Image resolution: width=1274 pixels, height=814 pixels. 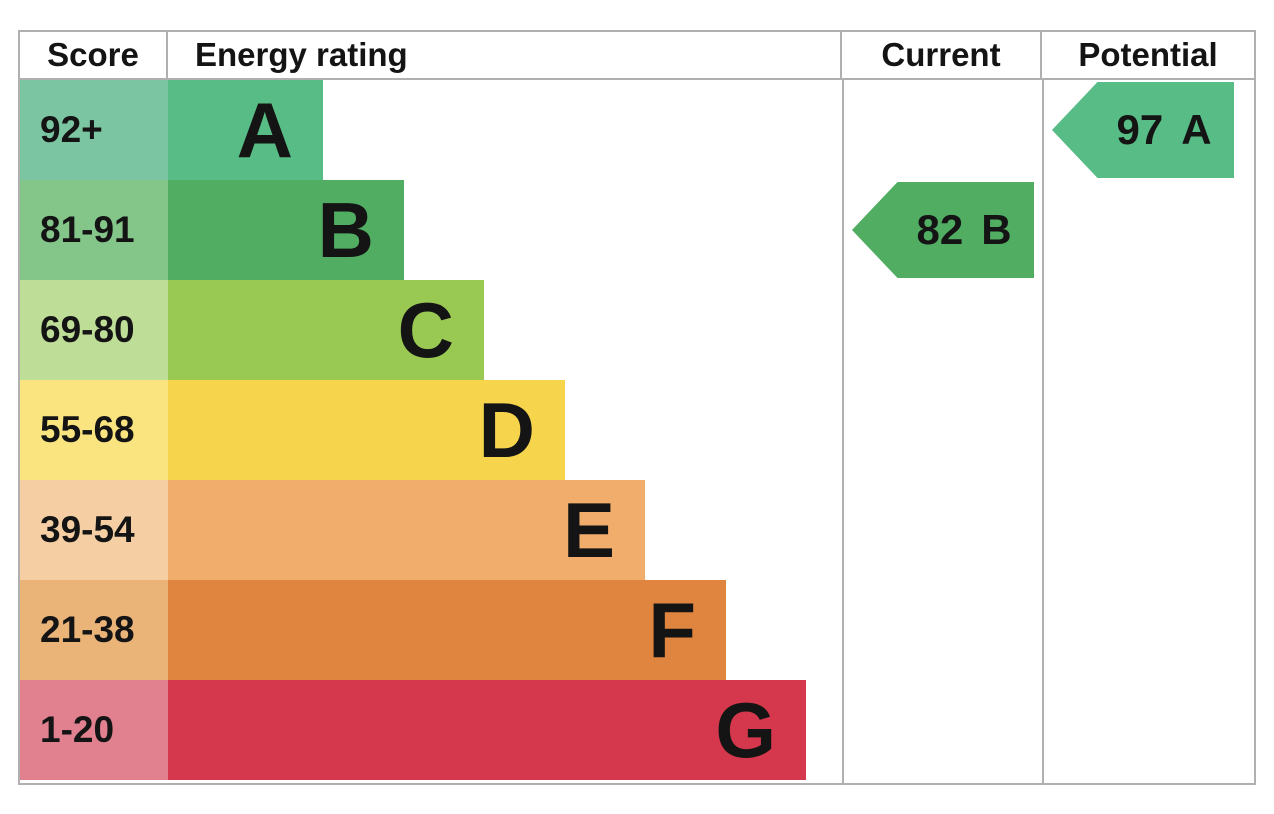 What do you see at coordinates (505, 55) in the screenshot?
I see `header-energy-rating: Energy rating` at bounding box center [505, 55].